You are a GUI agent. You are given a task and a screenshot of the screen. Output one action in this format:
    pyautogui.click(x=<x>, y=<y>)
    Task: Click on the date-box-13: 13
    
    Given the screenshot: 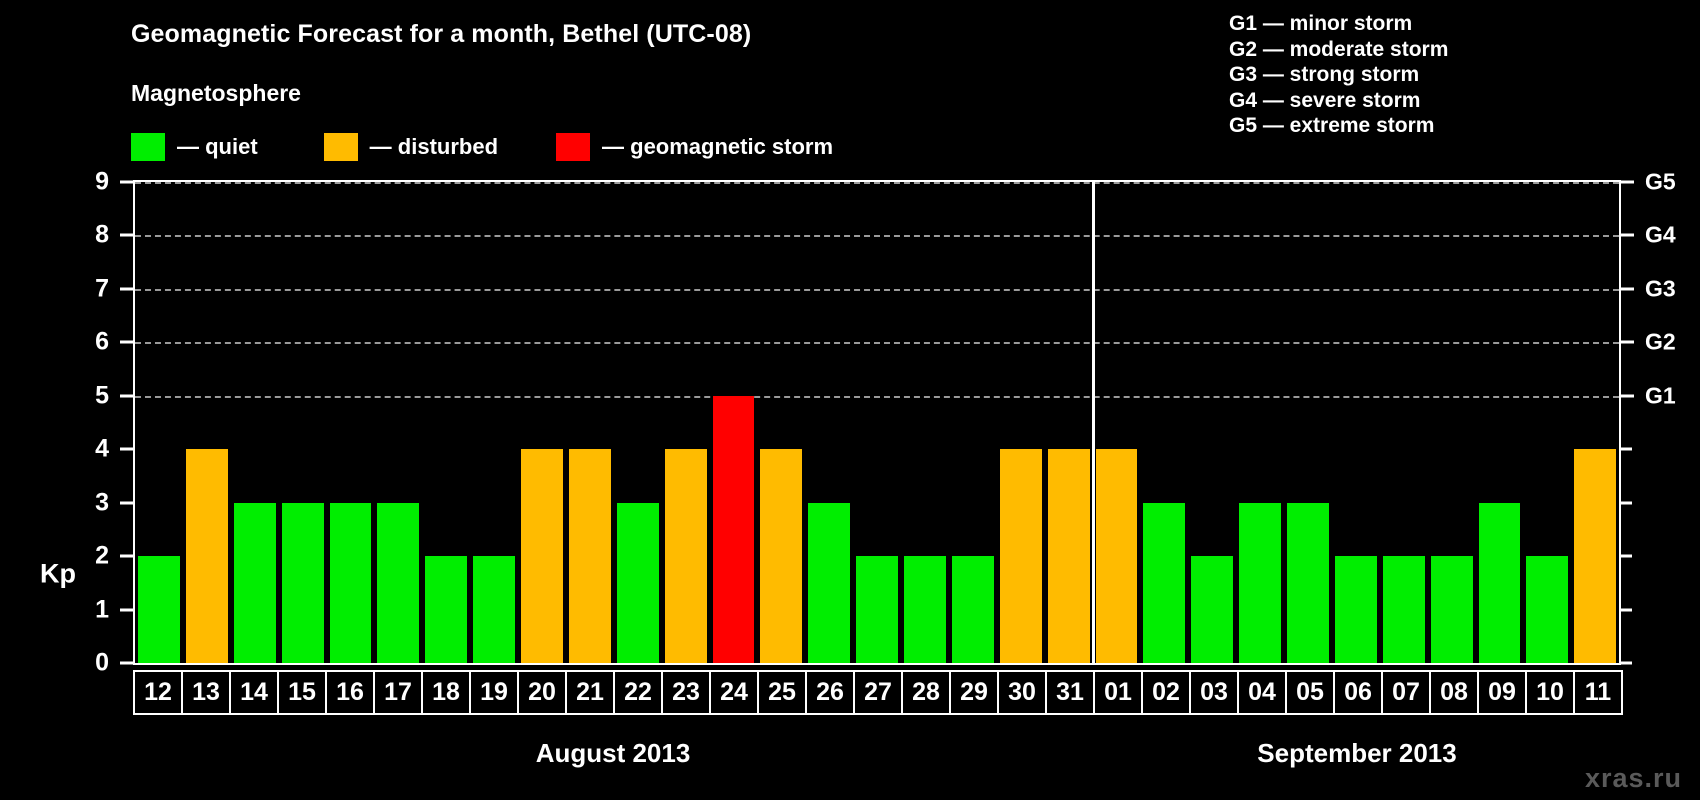 What is the action you would take?
    pyautogui.click(x=206, y=692)
    